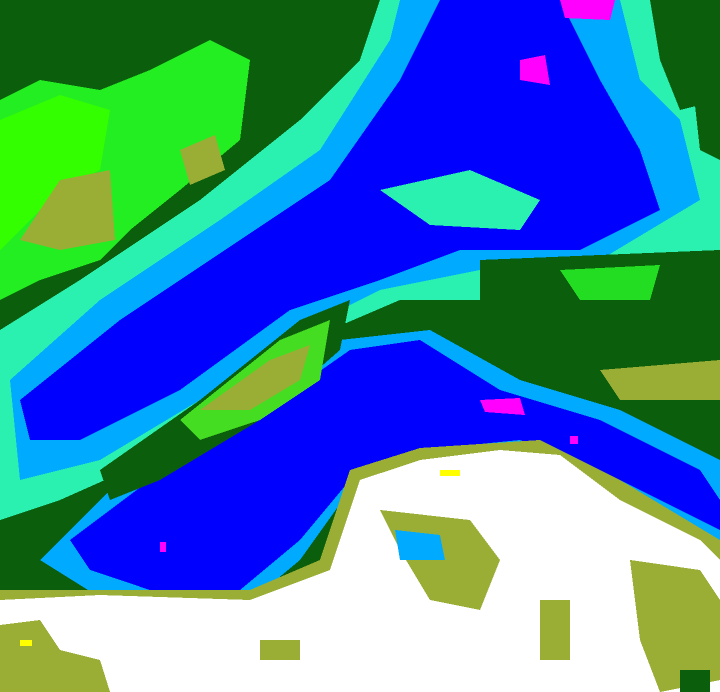 The height and width of the screenshot is (692, 720). I want to click on dark-green-speckle, so click(695, 681).